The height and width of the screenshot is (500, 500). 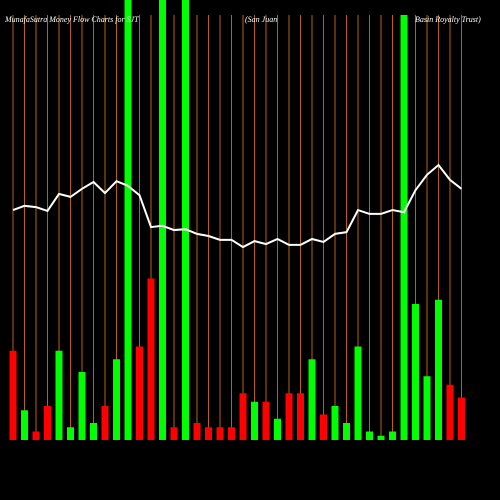 I want to click on chart-title: MunafaSutra Money Flow Charts for SJT, so click(x=71, y=19).